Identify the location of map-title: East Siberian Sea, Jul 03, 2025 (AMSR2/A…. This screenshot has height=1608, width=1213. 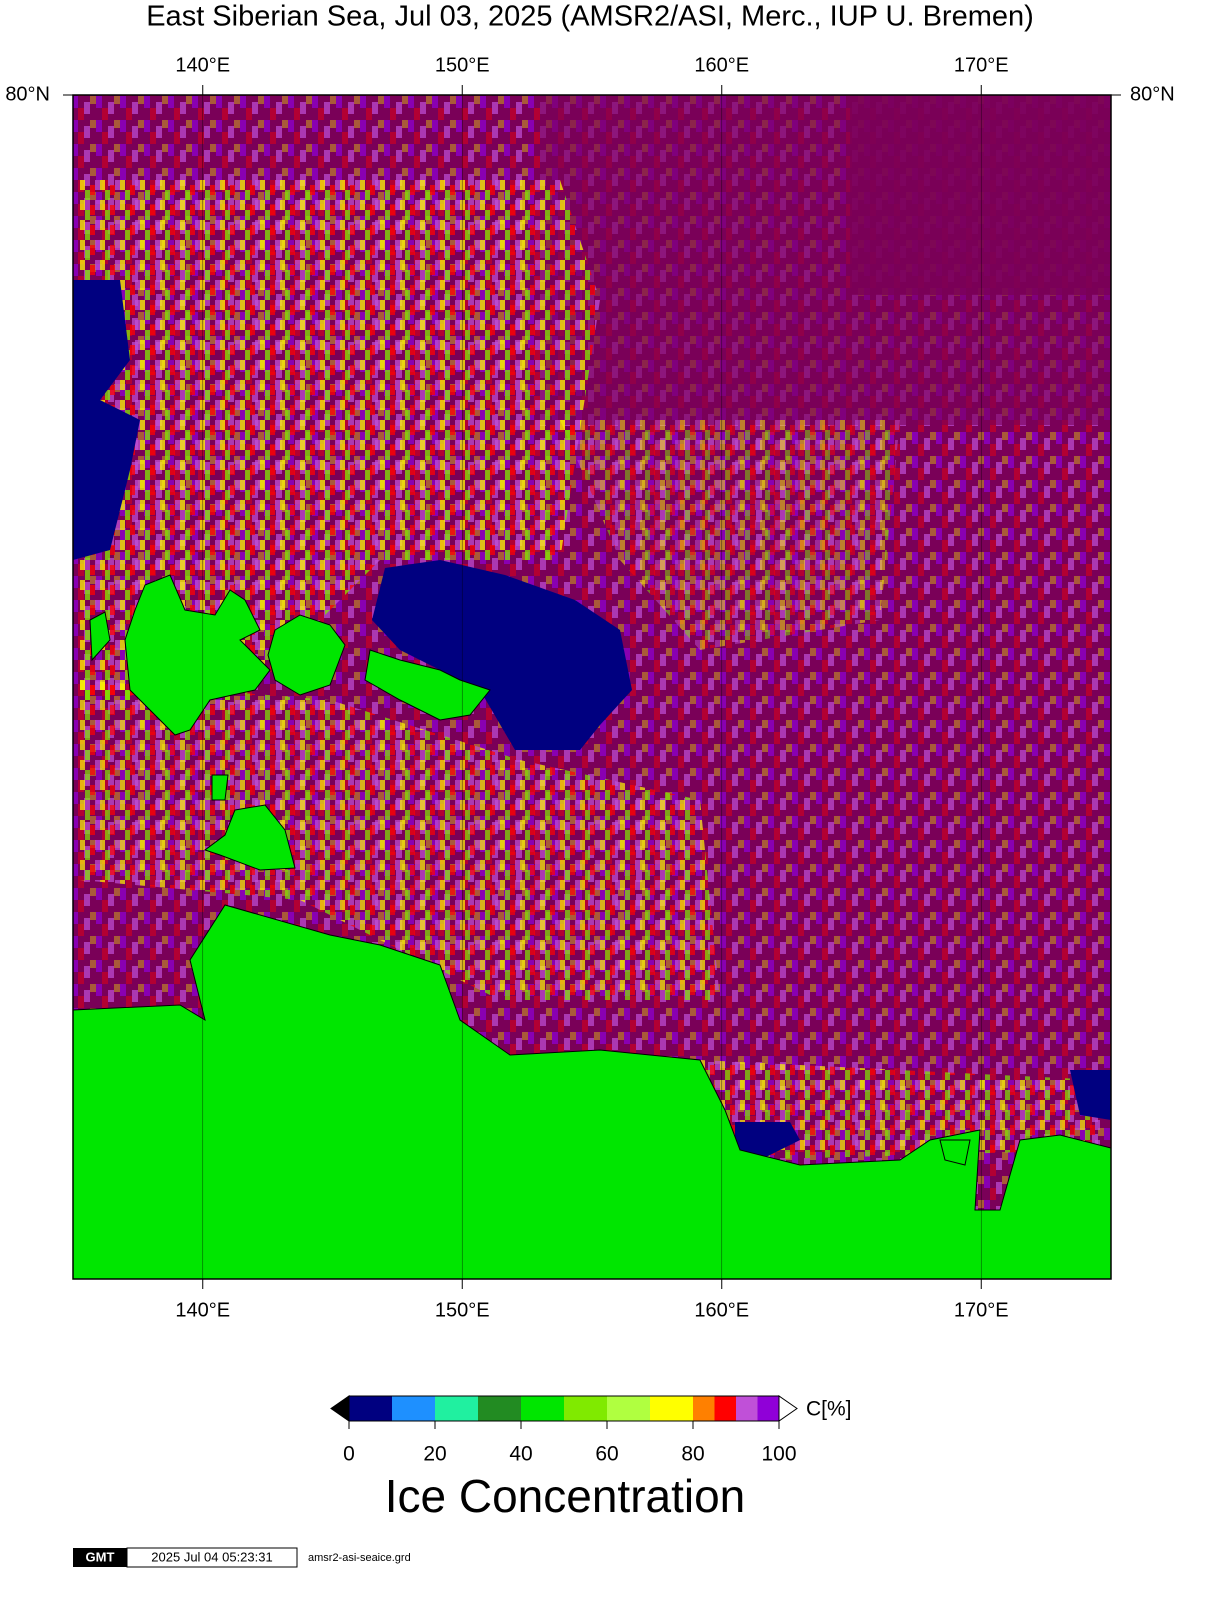
(590, 17).